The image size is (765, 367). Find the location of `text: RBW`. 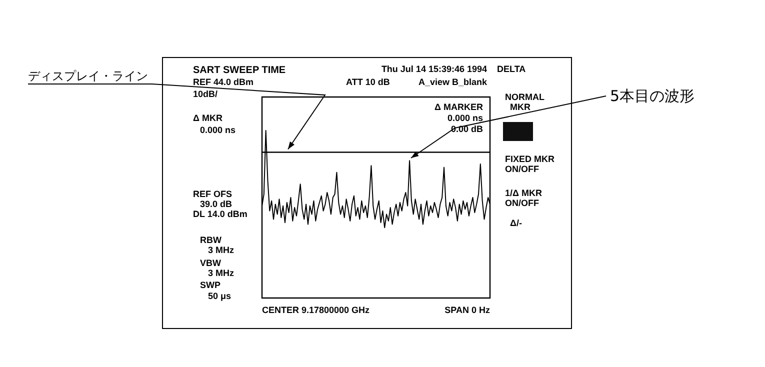

text: RBW is located at coordinates (211, 240).